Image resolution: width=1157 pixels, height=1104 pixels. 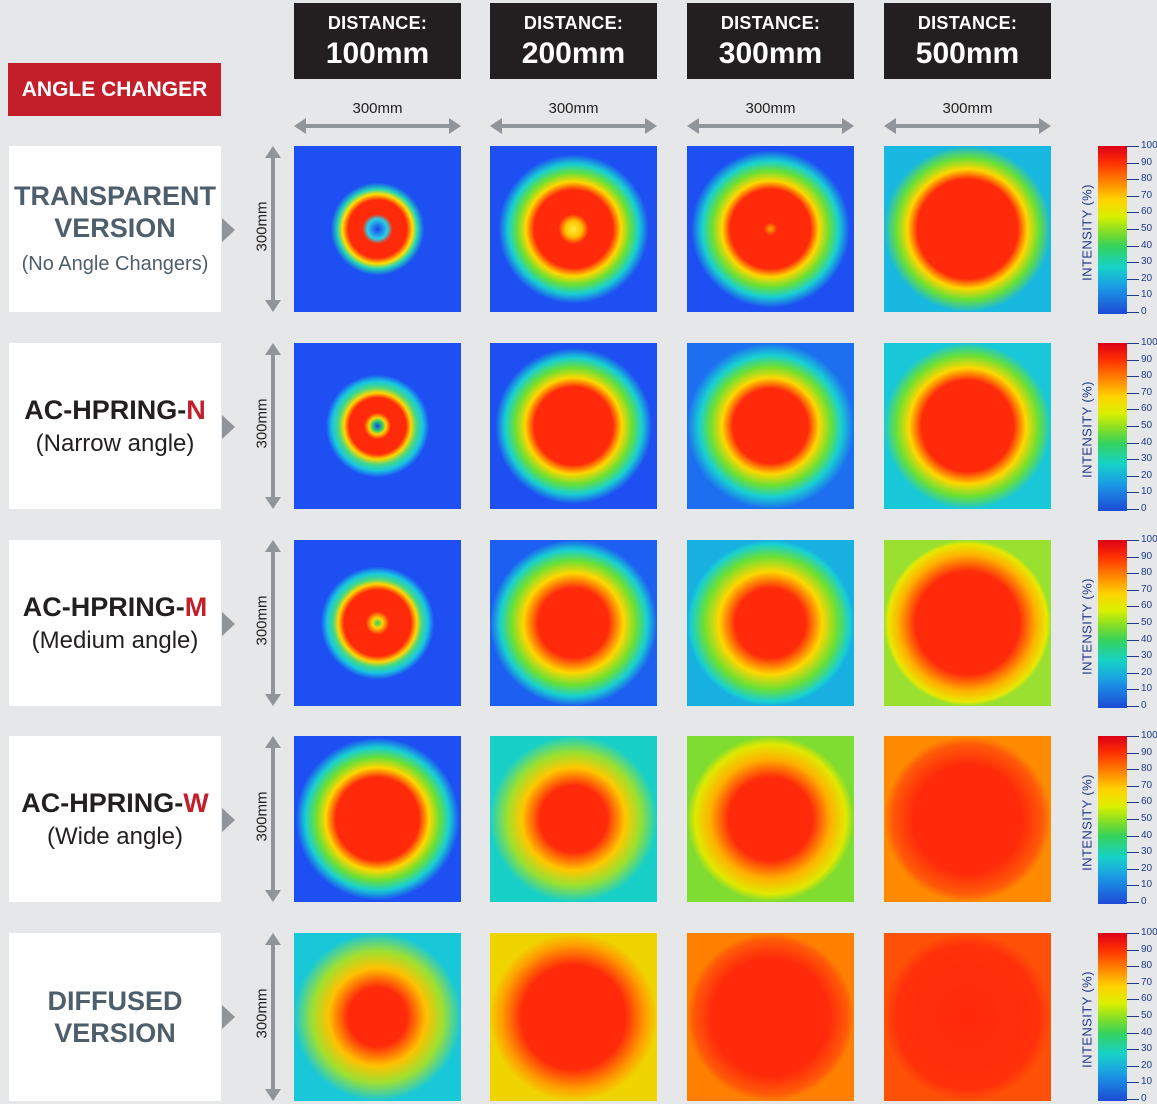 I want to click on row-title: AC-HPRING-M, so click(x=115, y=607).